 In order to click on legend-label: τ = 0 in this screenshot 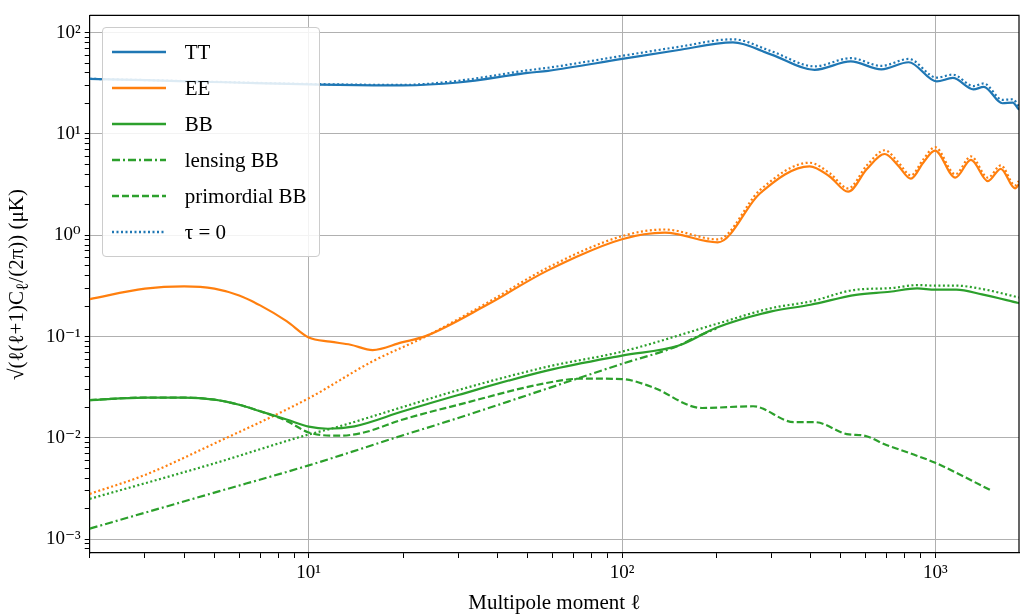, I will do `click(205, 232)`.